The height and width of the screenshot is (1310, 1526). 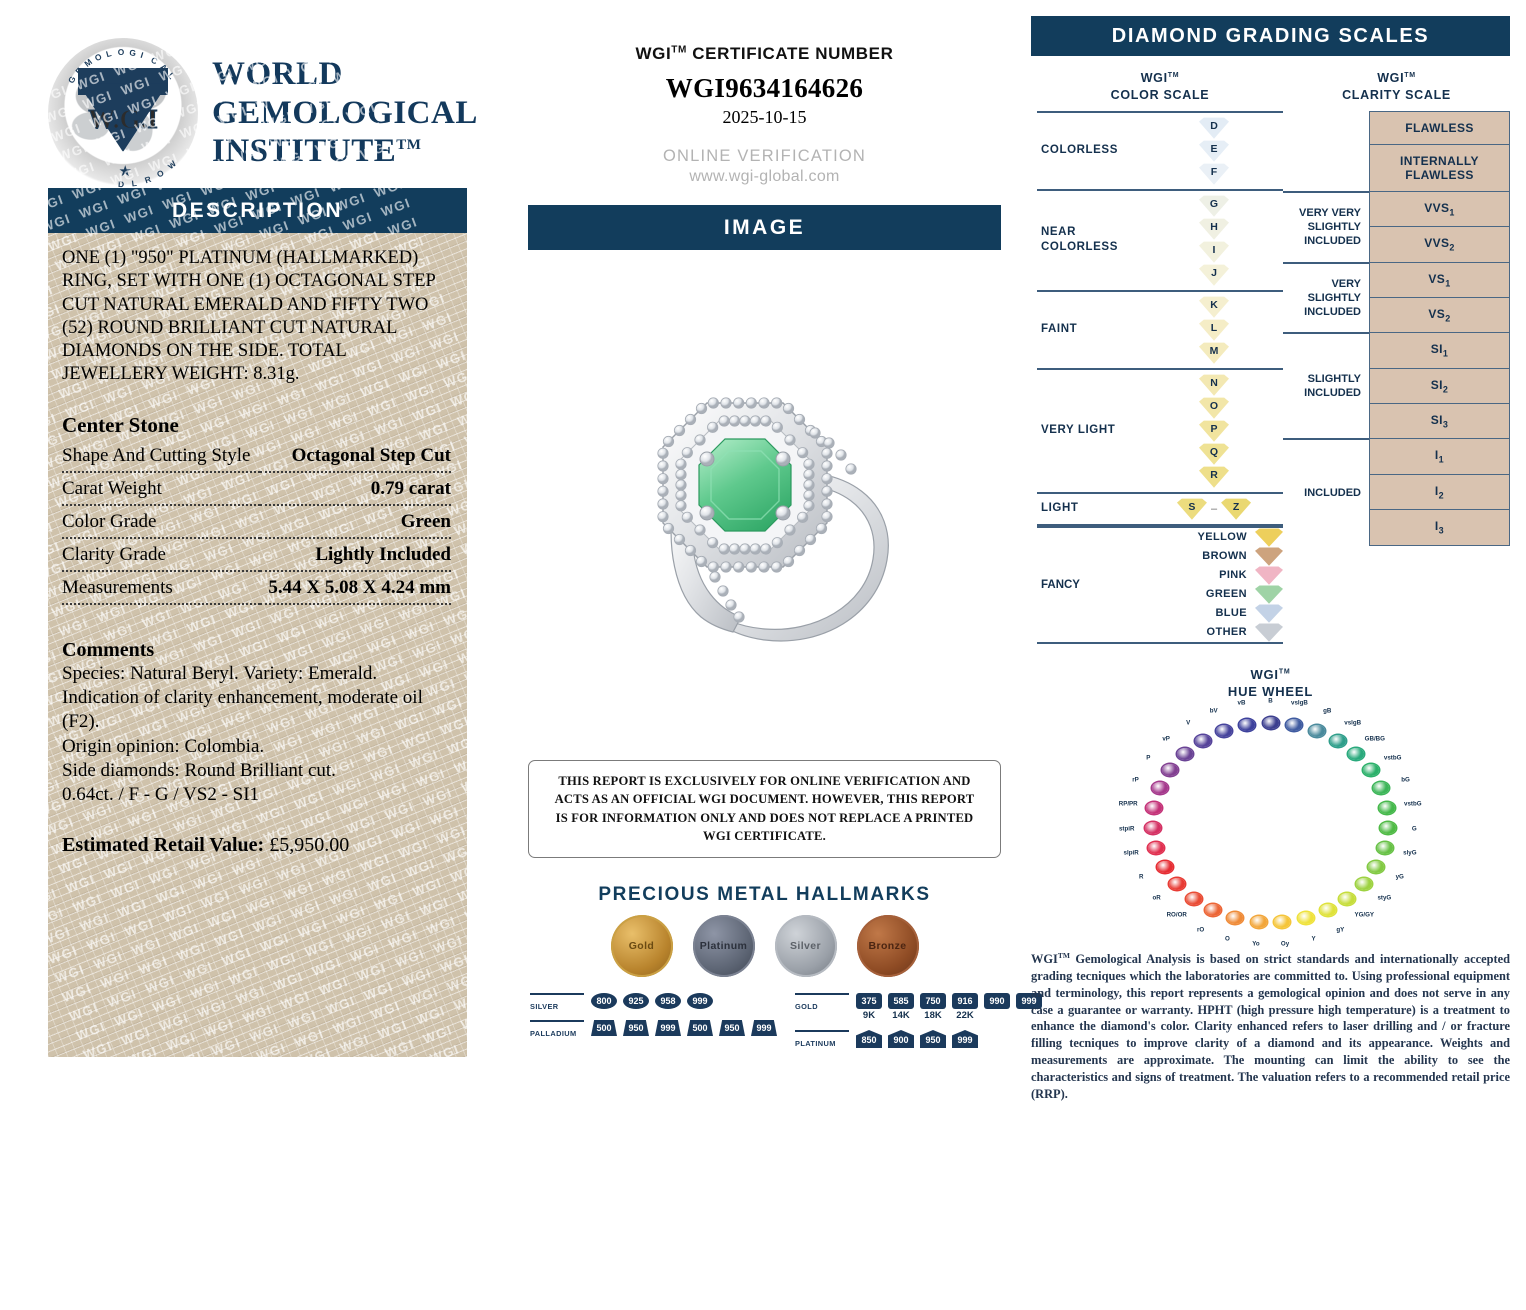 What do you see at coordinates (933, 1039) in the screenshot?
I see `hallmark-chip: 950` at bounding box center [933, 1039].